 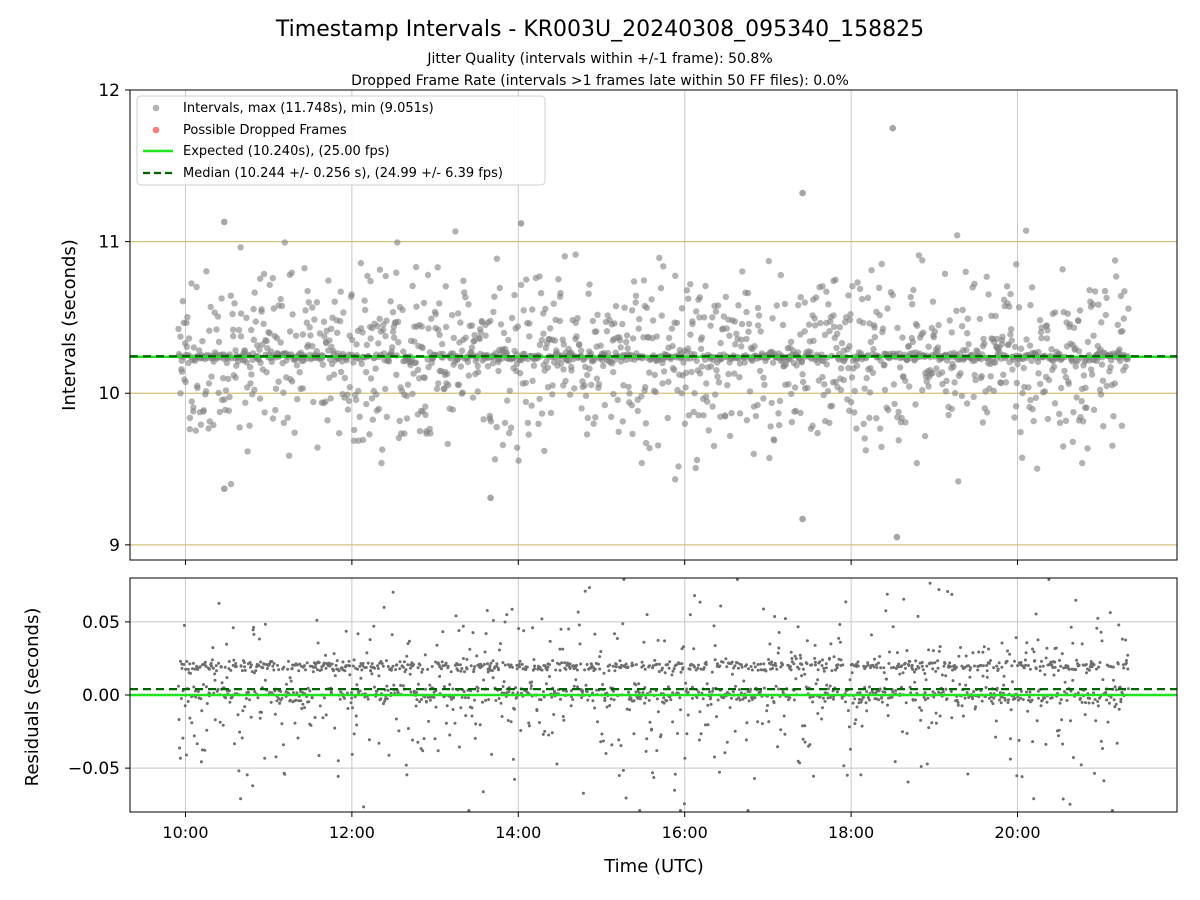 What do you see at coordinates (308, 108) in the screenshot?
I see `legend-label-intervals: Intervals, max (11.748s), min (9.051s)` at bounding box center [308, 108].